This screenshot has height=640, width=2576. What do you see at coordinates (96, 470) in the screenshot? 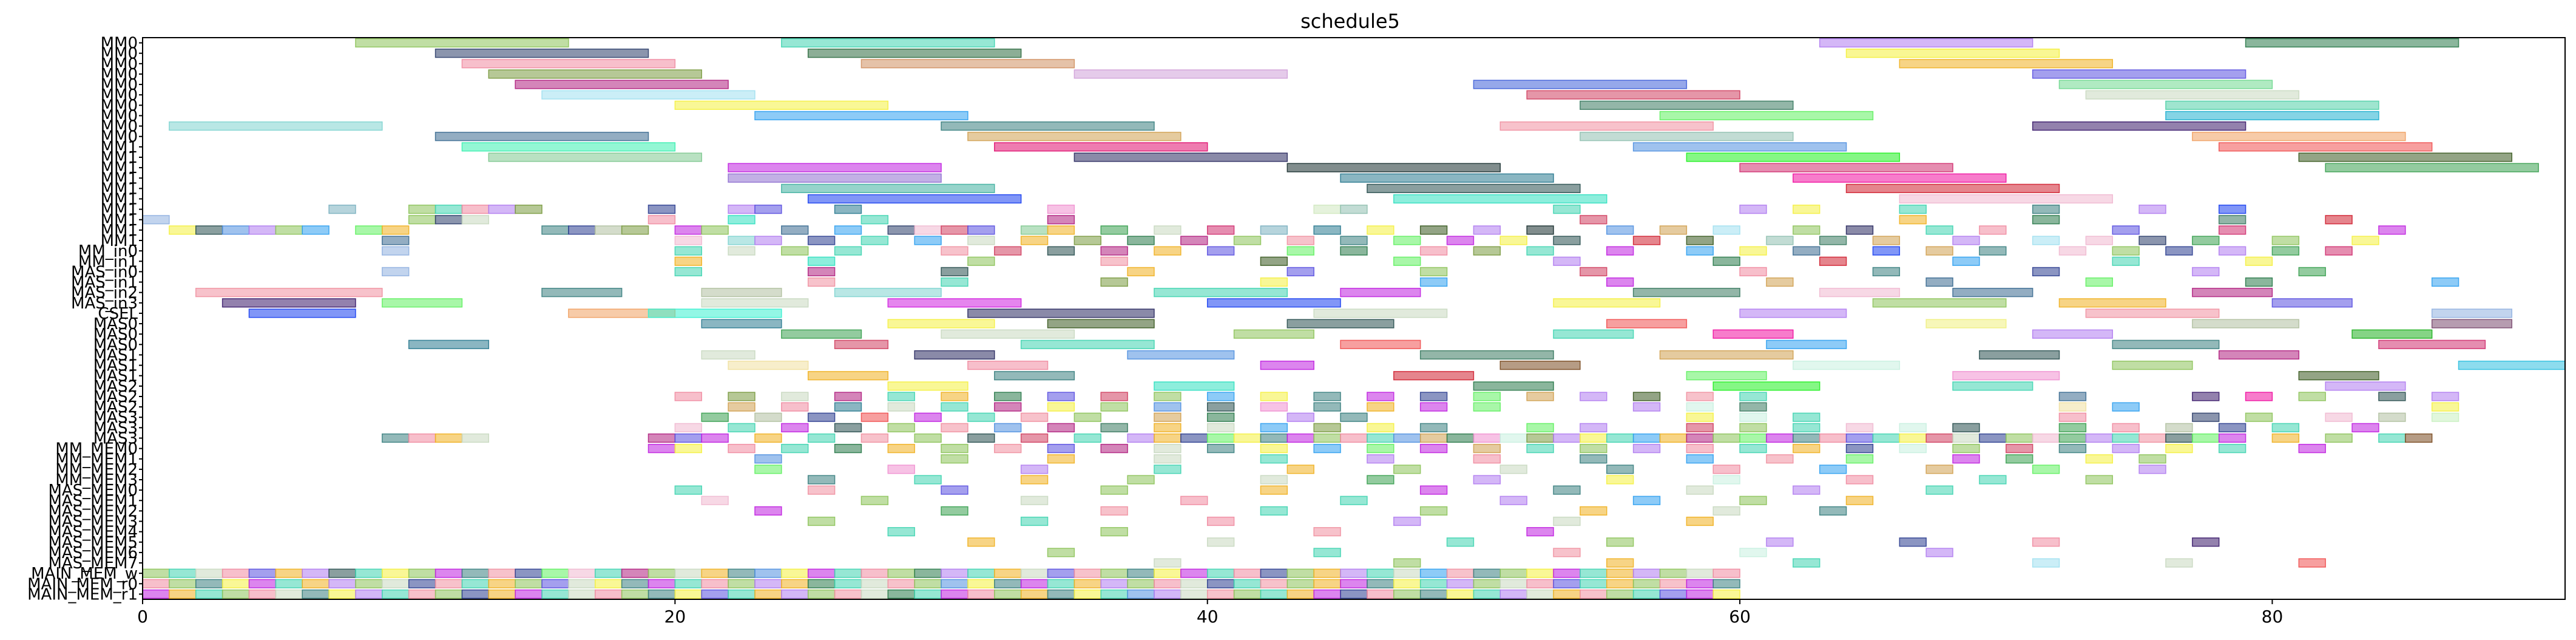
I see `row-label: MM_MEM2` at bounding box center [96, 470].